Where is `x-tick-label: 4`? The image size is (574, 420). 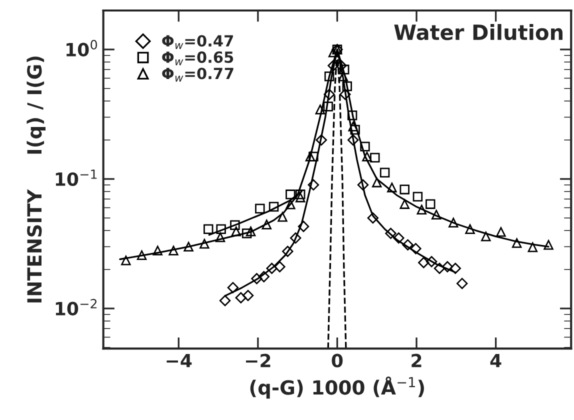 x-tick-label: 4 is located at coordinates (496, 361).